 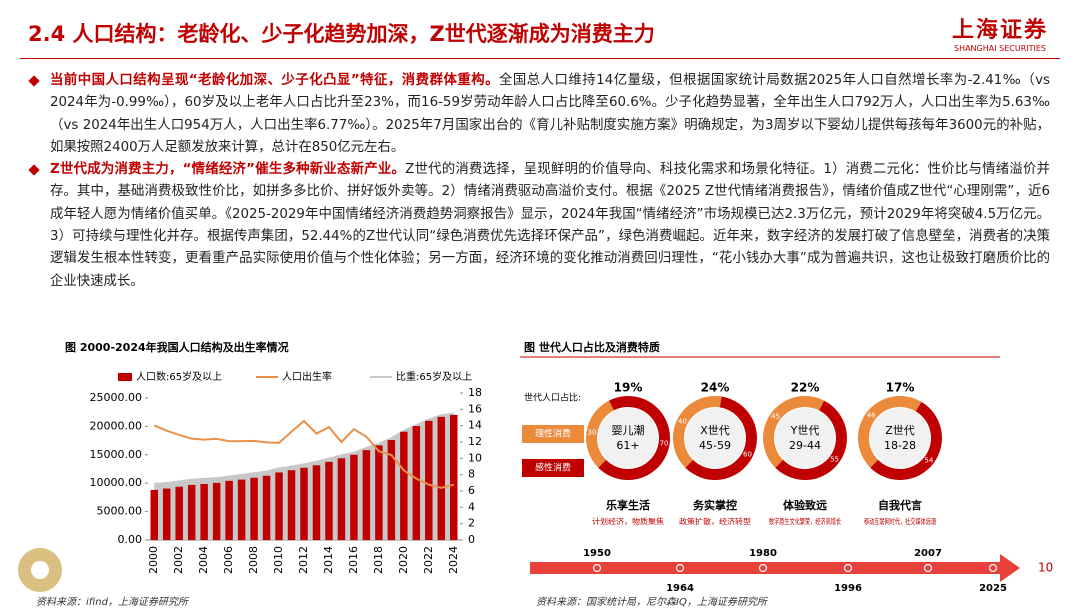 I want to click on timeline-year: 2025, so click(x=993, y=588).